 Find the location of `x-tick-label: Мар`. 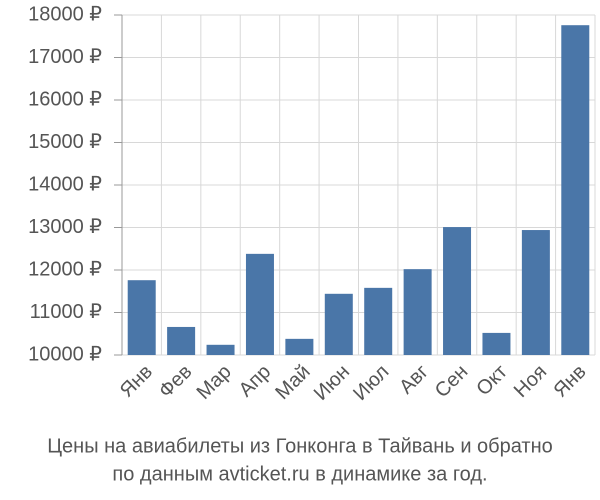

x-tick-label: Мар is located at coordinates (214, 382).